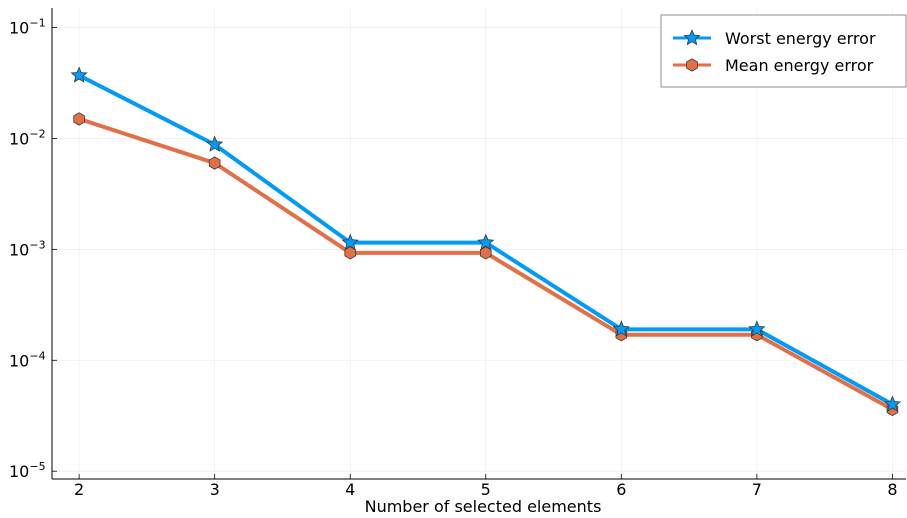  Describe the element at coordinates (800, 38) in the screenshot. I see `legend-label: Worst energy error` at that location.